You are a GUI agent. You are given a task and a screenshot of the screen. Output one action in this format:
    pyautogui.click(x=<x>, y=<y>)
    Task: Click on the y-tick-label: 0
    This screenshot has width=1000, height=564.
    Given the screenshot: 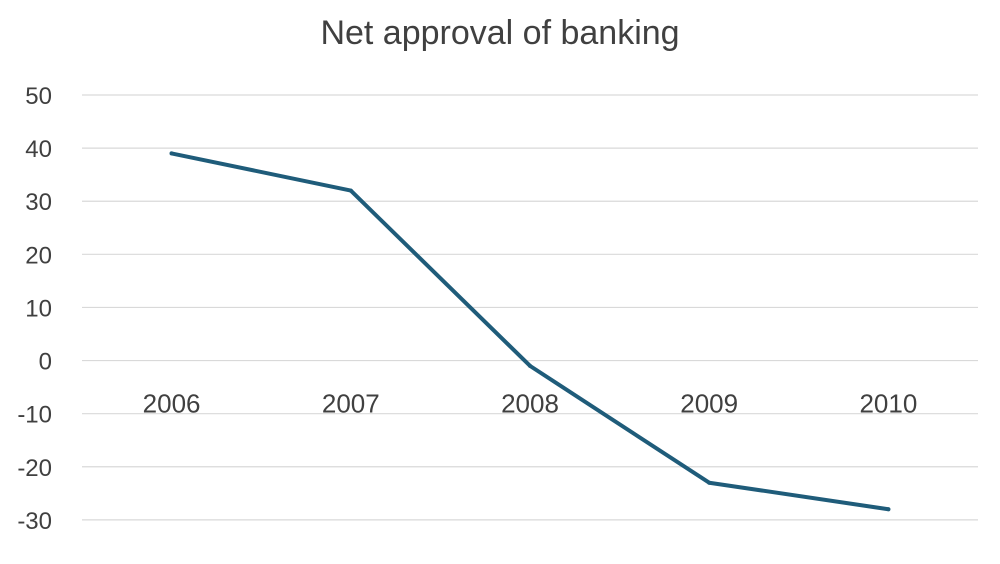 What is the action you would take?
    pyautogui.click(x=45, y=362)
    